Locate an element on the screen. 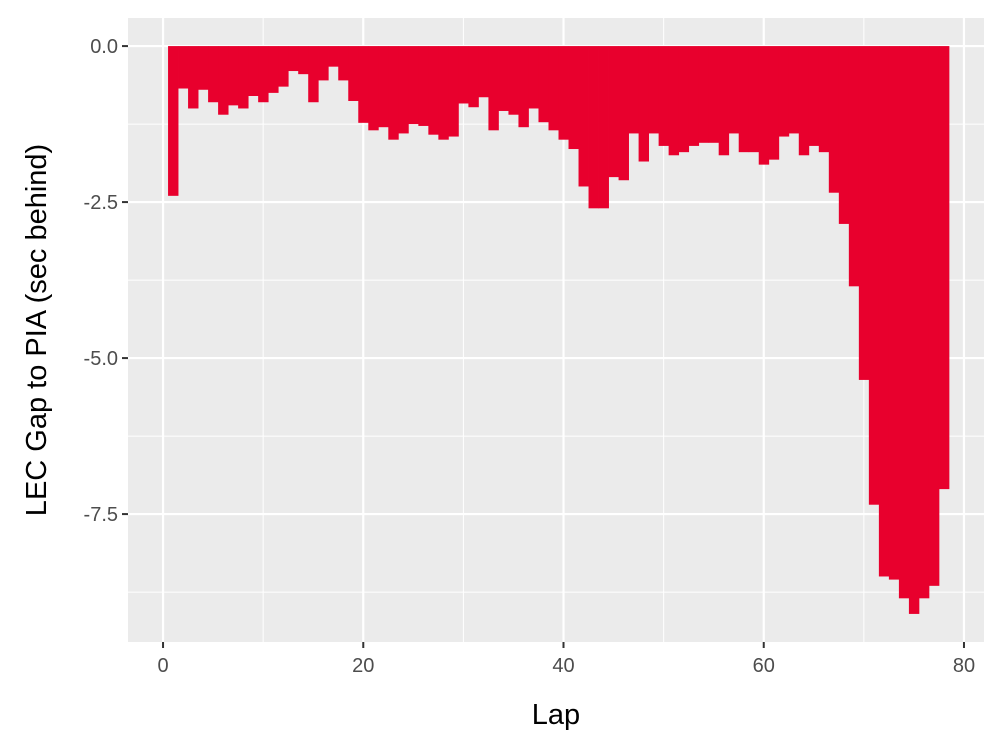  x-tick-label: 40 is located at coordinates (563, 666).